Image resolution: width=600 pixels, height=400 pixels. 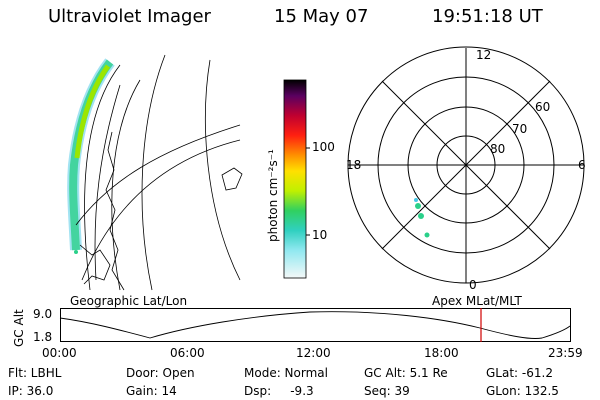 What do you see at coordinates (387, 391) in the screenshot?
I see `seq-readout: Seq: 39` at bounding box center [387, 391].